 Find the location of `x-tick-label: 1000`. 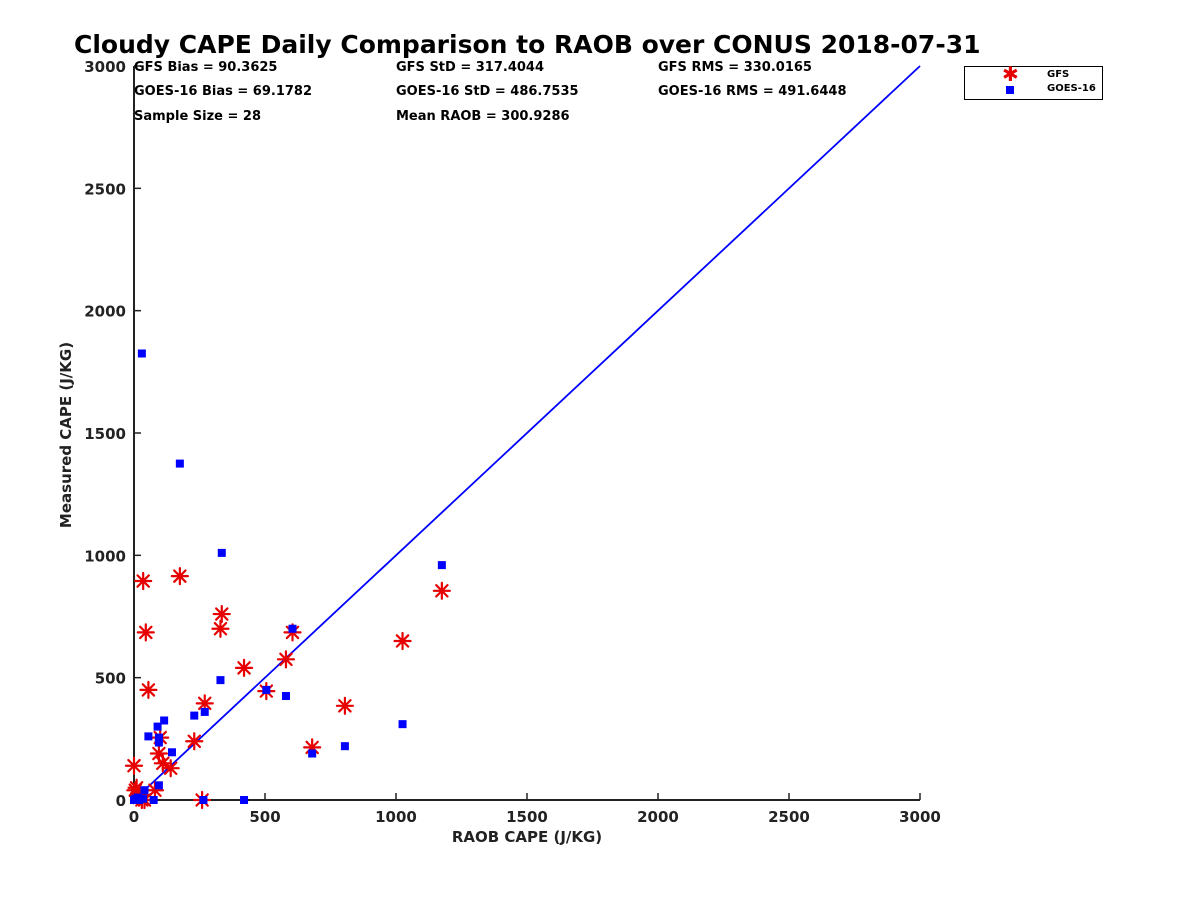

x-tick-label: 1000 is located at coordinates (396, 817).